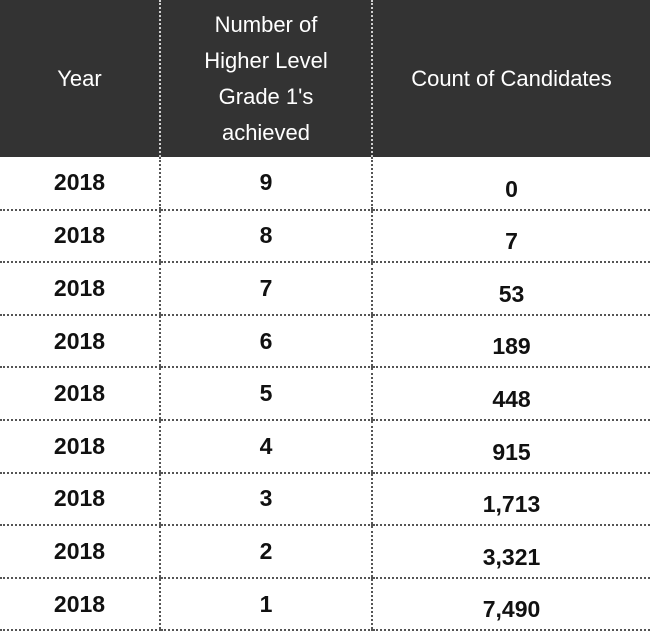  Describe the element at coordinates (510, 78) in the screenshot. I see `header-cell: Count of Candidates` at that location.